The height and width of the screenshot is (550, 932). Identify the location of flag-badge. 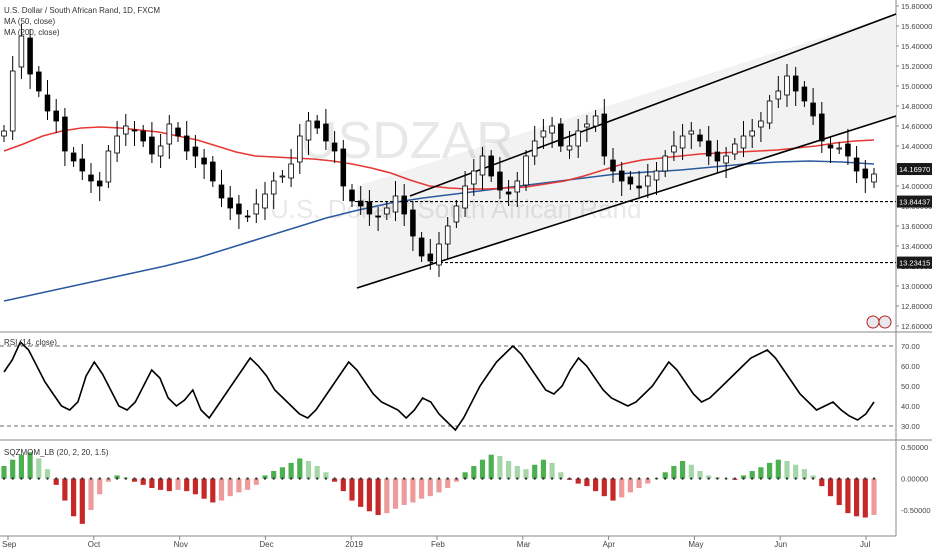
(879, 322).